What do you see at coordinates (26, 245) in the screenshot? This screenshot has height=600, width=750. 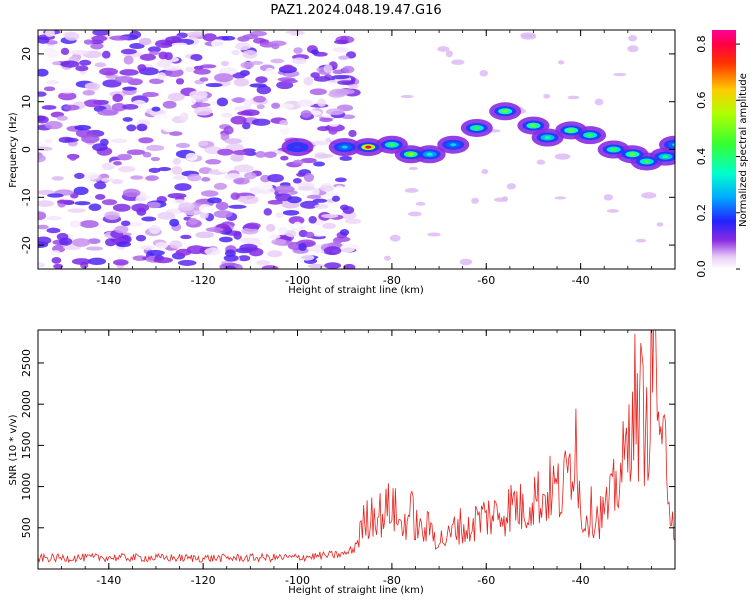 I see `top-ytick-label: -20` at bounding box center [26, 245].